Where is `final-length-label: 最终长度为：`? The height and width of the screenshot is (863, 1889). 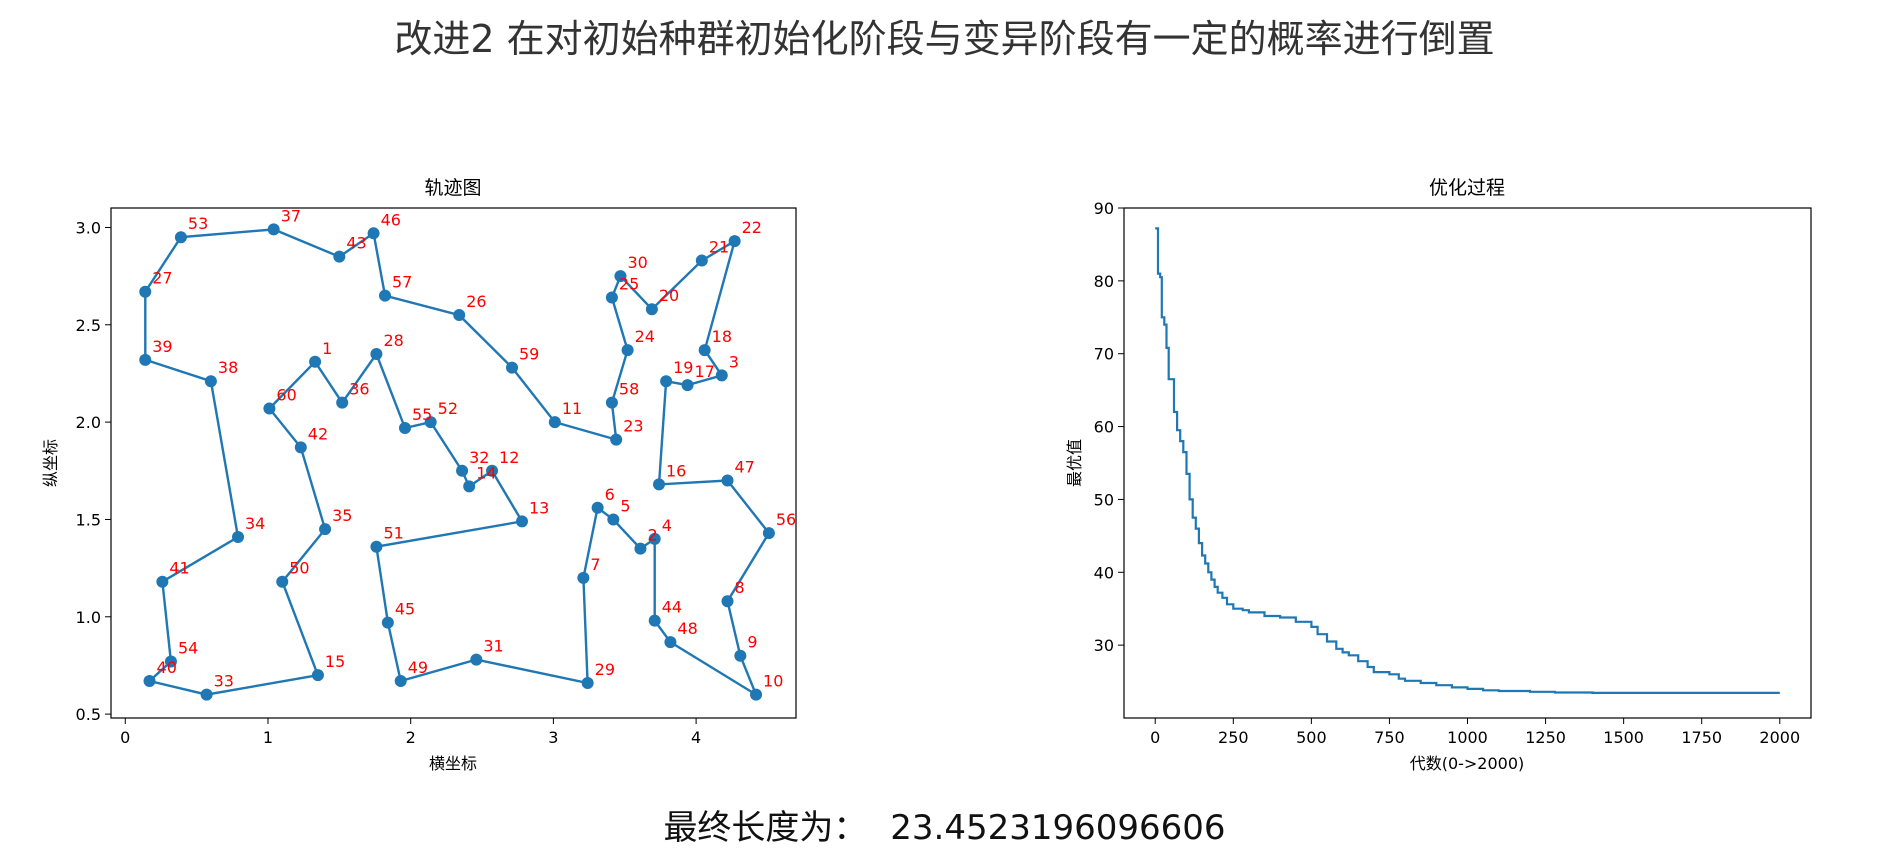
final-length-label: 最终长度为： is located at coordinates (765, 828).